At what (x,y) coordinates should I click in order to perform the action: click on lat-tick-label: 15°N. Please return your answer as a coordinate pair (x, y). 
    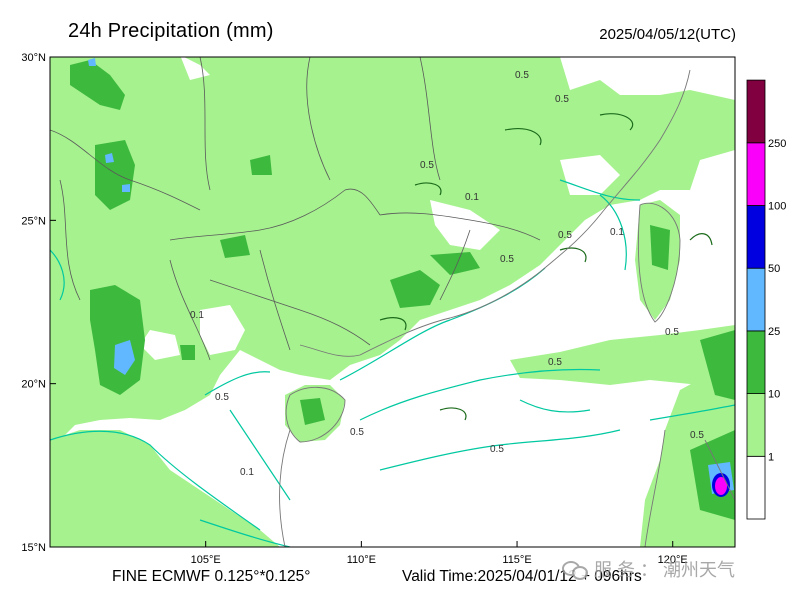
    Looking at the image, I should click on (33, 548).